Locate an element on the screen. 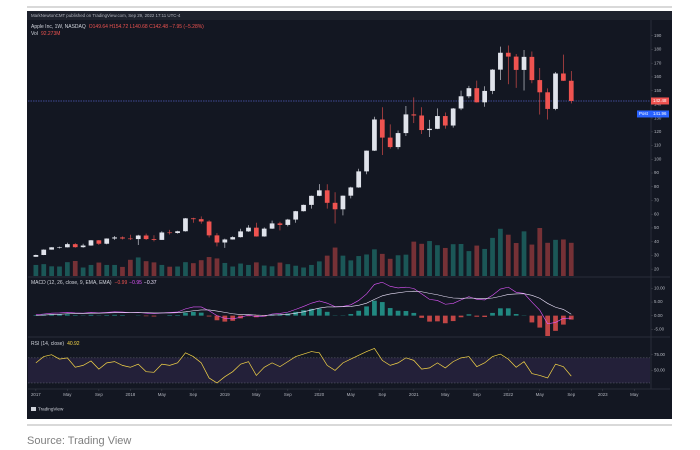 The height and width of the screenshot is (450, 700). volume-label: Vol is located at coordinates (34, 34).